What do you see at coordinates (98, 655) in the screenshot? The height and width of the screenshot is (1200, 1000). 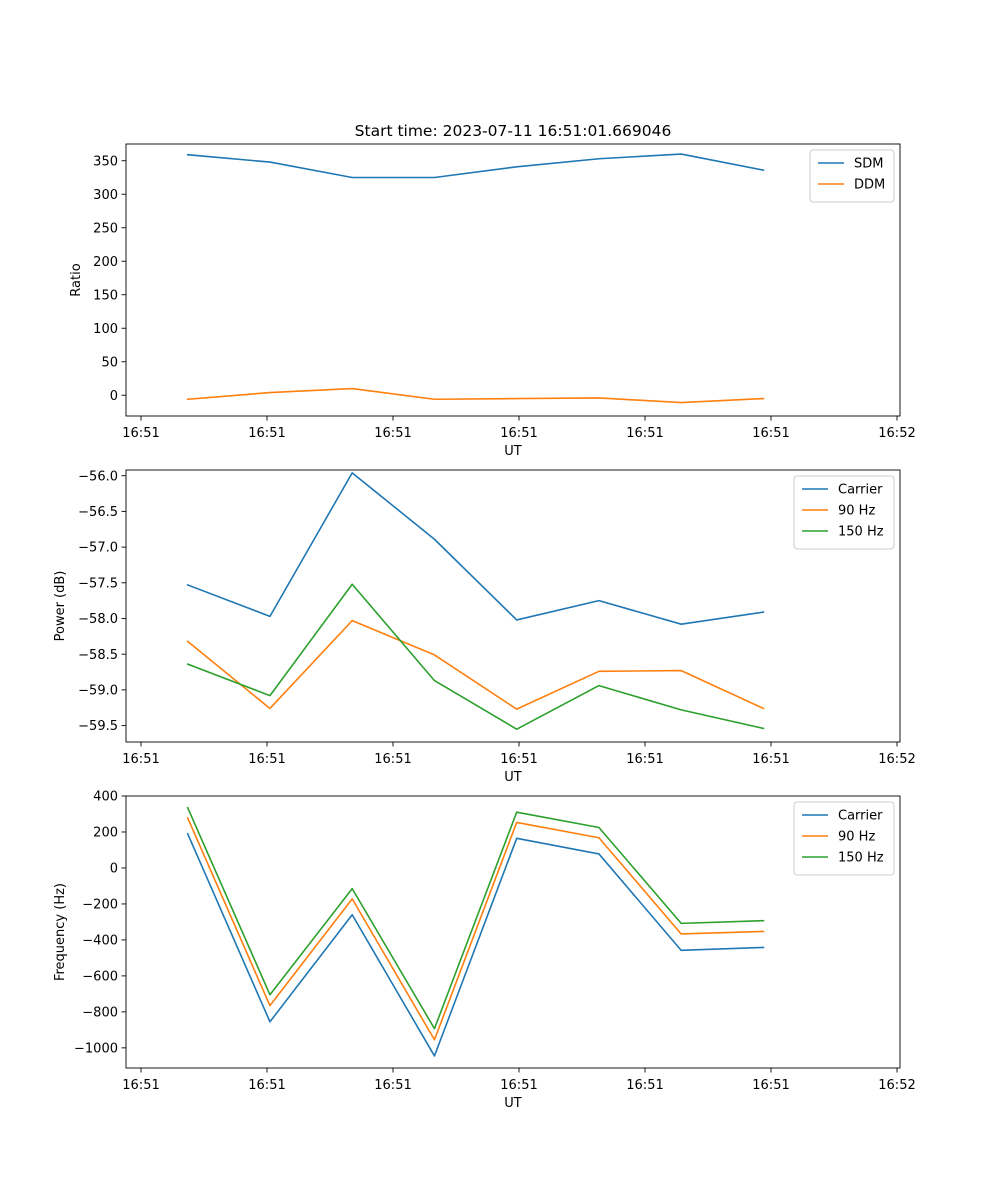 I see `y-tick-label: −58.5` at bounding box center [98, 655].